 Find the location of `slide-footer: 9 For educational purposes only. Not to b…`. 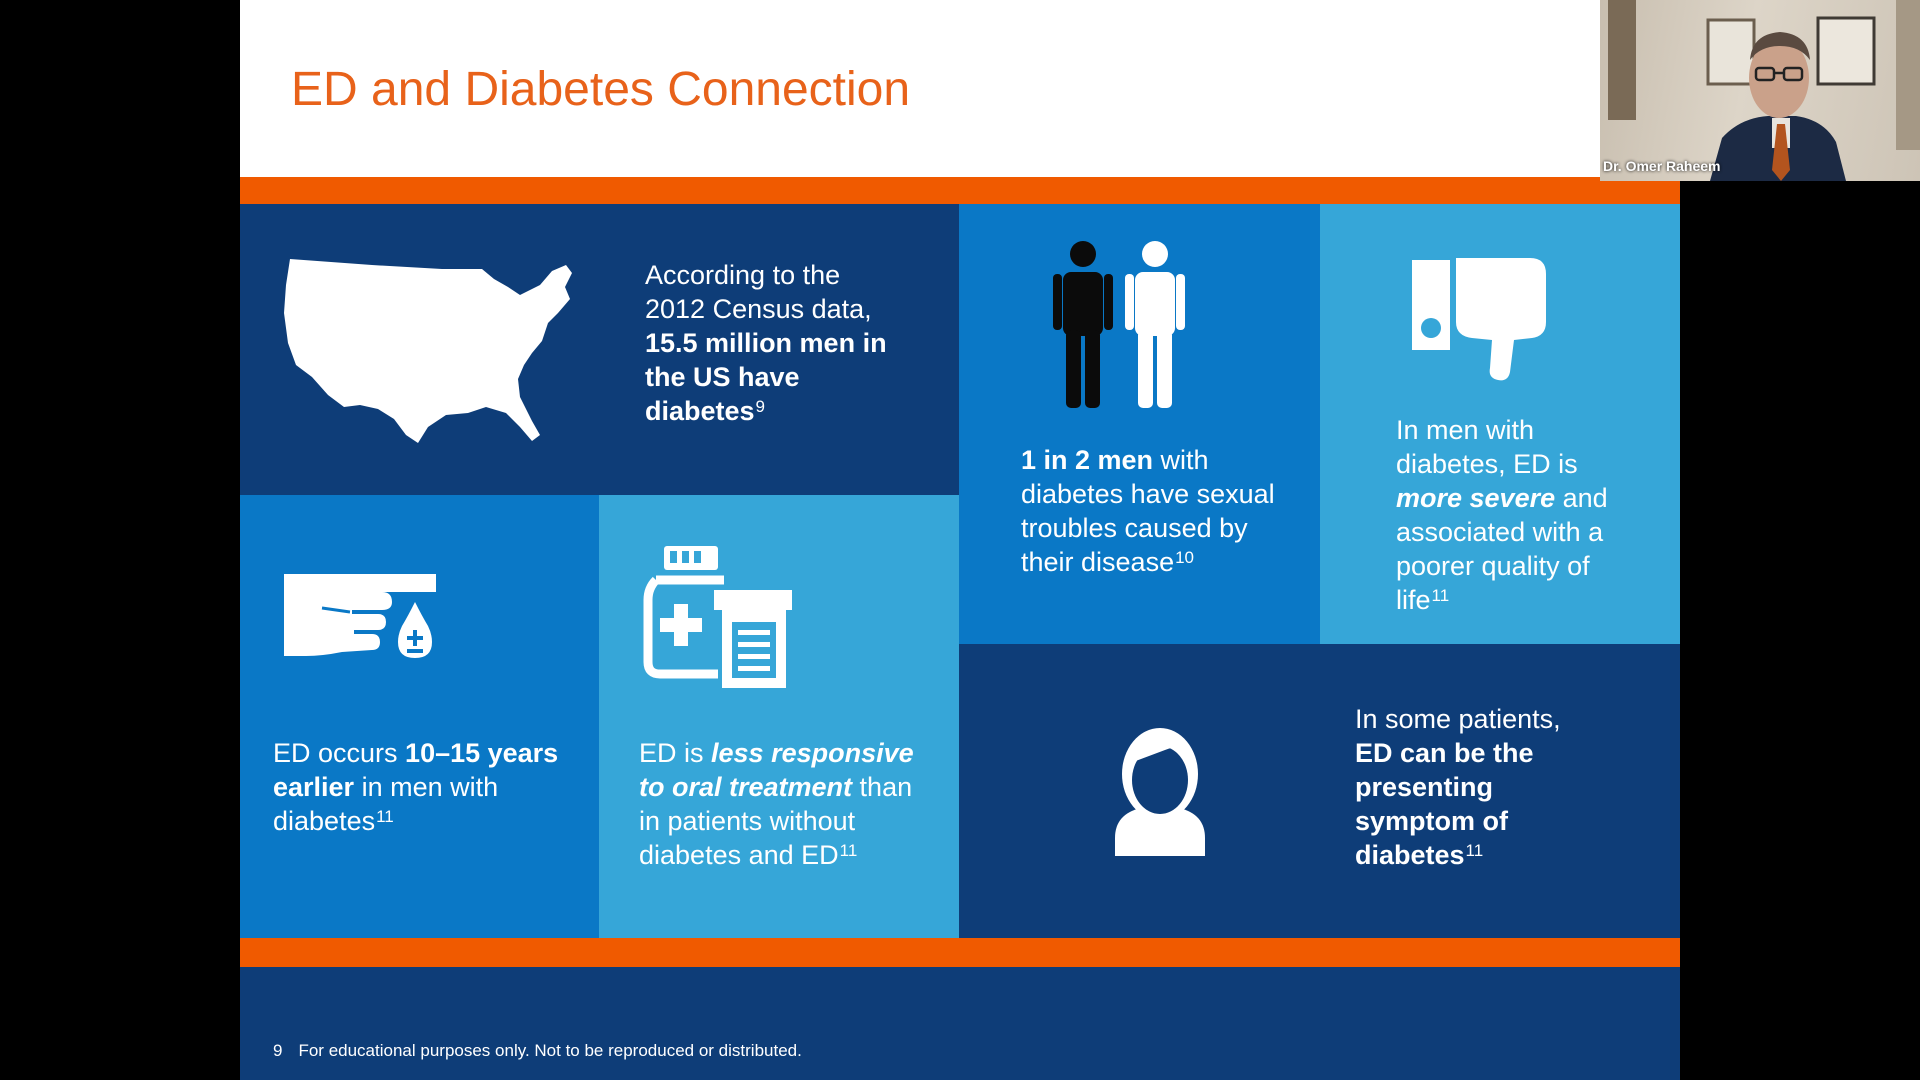

slide-footer: 9 For educational purposes only. Not to b… is located at coordinates (537, 1051).